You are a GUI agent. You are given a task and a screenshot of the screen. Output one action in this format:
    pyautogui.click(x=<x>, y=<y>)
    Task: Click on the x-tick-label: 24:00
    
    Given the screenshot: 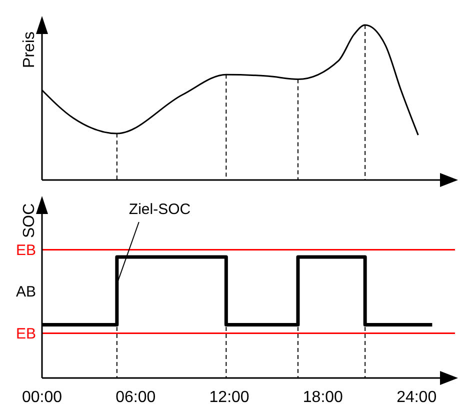 What is the action you would take?
    pyautogui.click(x=416, y=397)
    